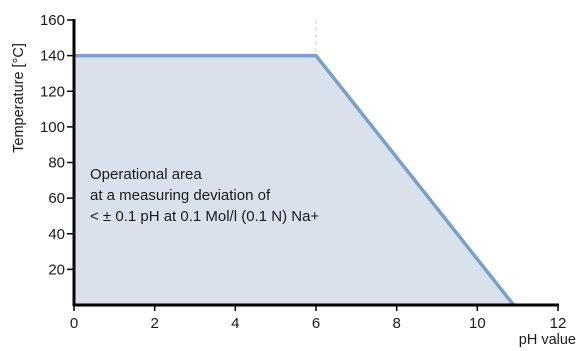  I want to click on x-tick-label: 10, so click(477, 323).